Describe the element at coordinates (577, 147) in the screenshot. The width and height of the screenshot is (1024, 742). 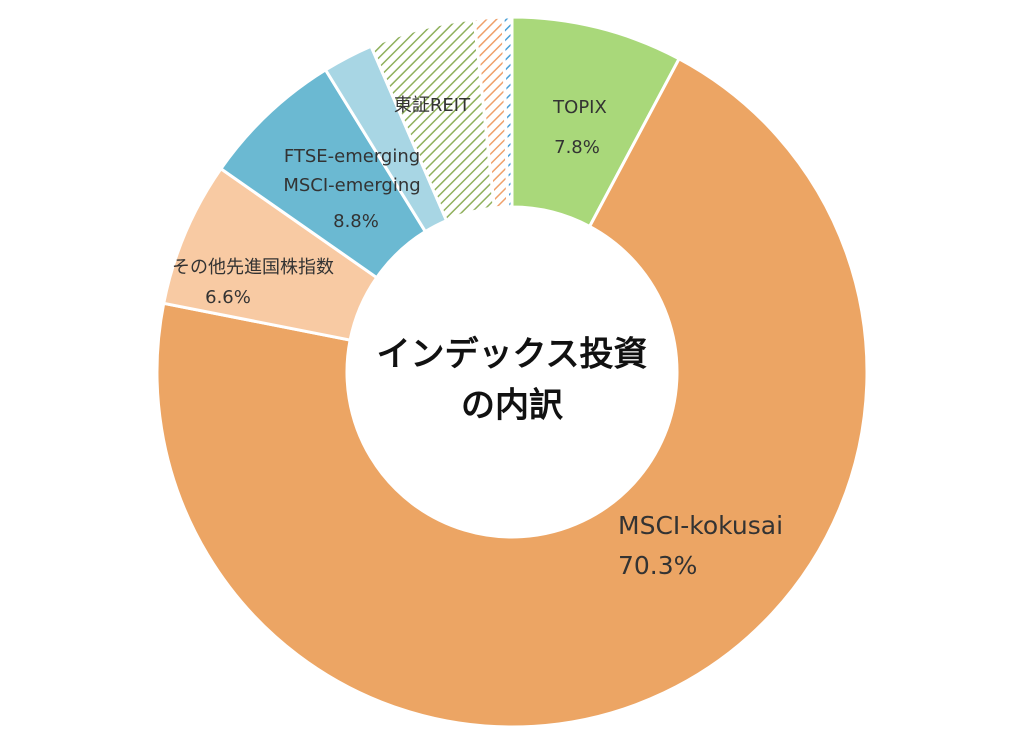
I see `value-label: 7.8%` at that location.